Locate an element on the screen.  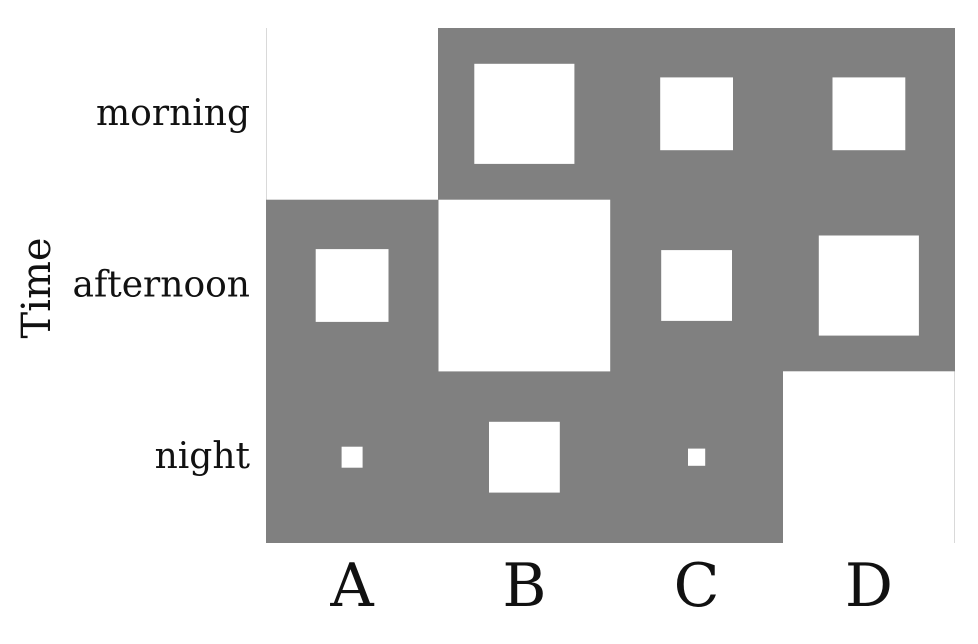
y-axis-label: Time is located at coordinates (37, 287).